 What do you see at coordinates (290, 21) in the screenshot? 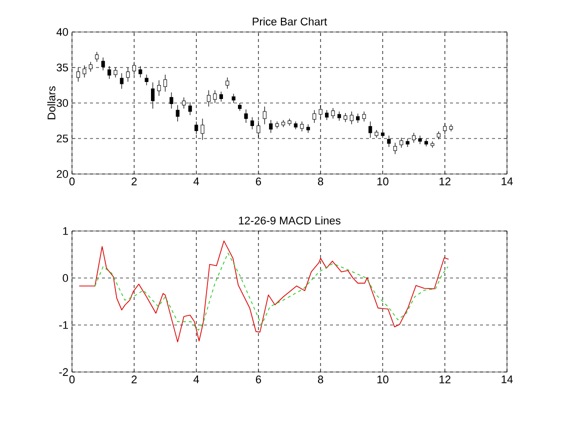
I see `chart-title: Price Bar Chart` at bounding box center [290, 21].